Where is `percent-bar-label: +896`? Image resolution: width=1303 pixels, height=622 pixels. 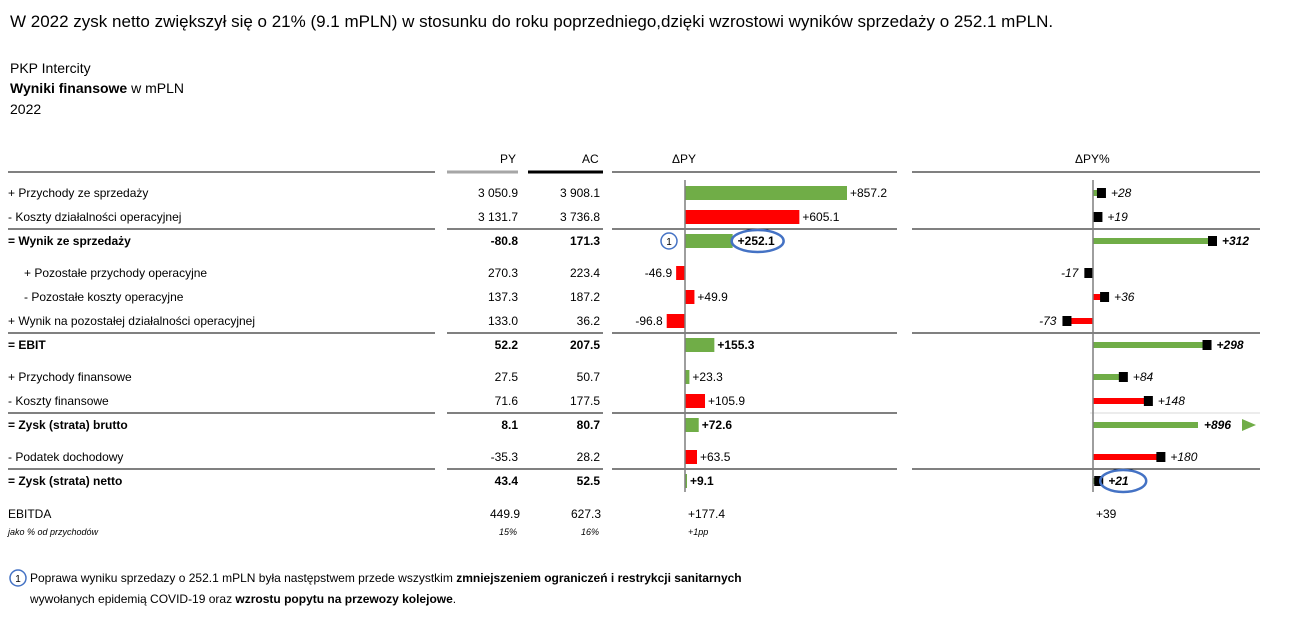 percent-bar-label: +896 is located at coordinates (1217, 425).